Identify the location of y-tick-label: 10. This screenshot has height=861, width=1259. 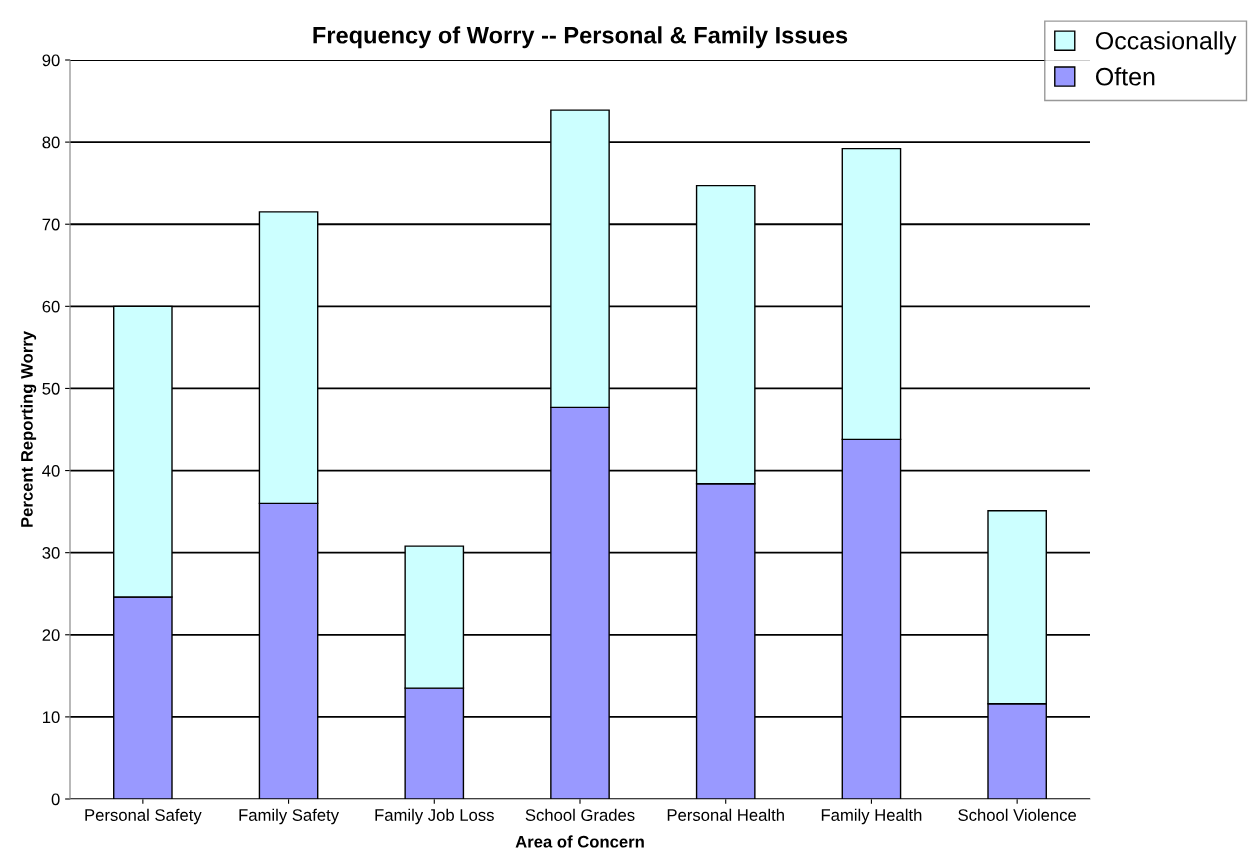
(51, 717).